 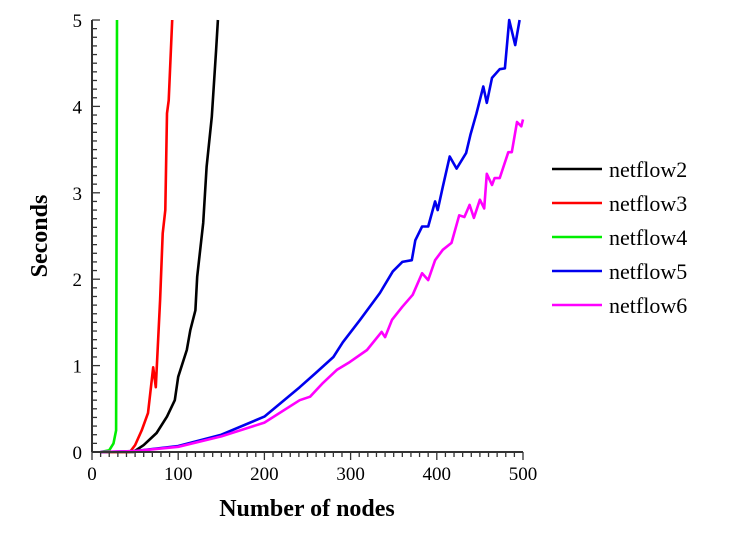 I want to click on y-axis-title: Seconds, so click(x=40, y=236).